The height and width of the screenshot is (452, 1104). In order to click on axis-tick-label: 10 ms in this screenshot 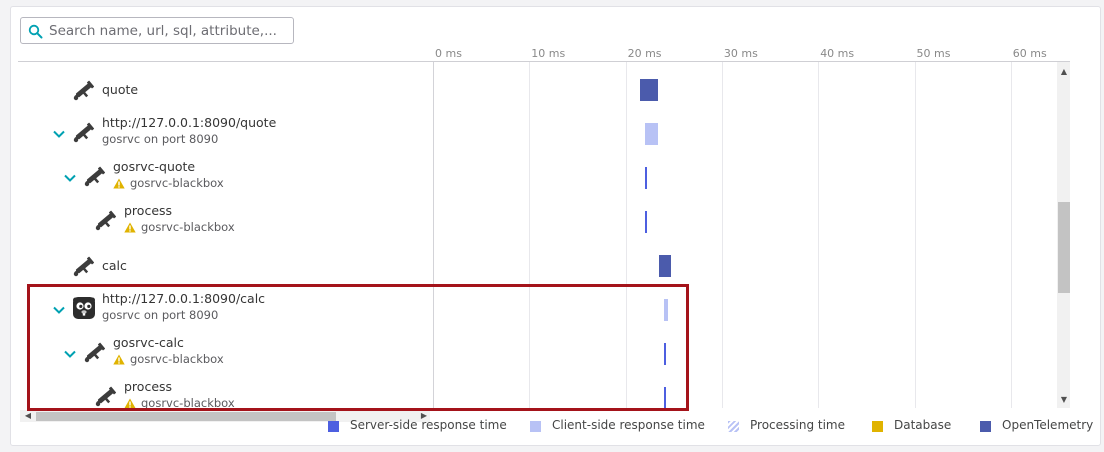, I will do `click(548, 53)`.